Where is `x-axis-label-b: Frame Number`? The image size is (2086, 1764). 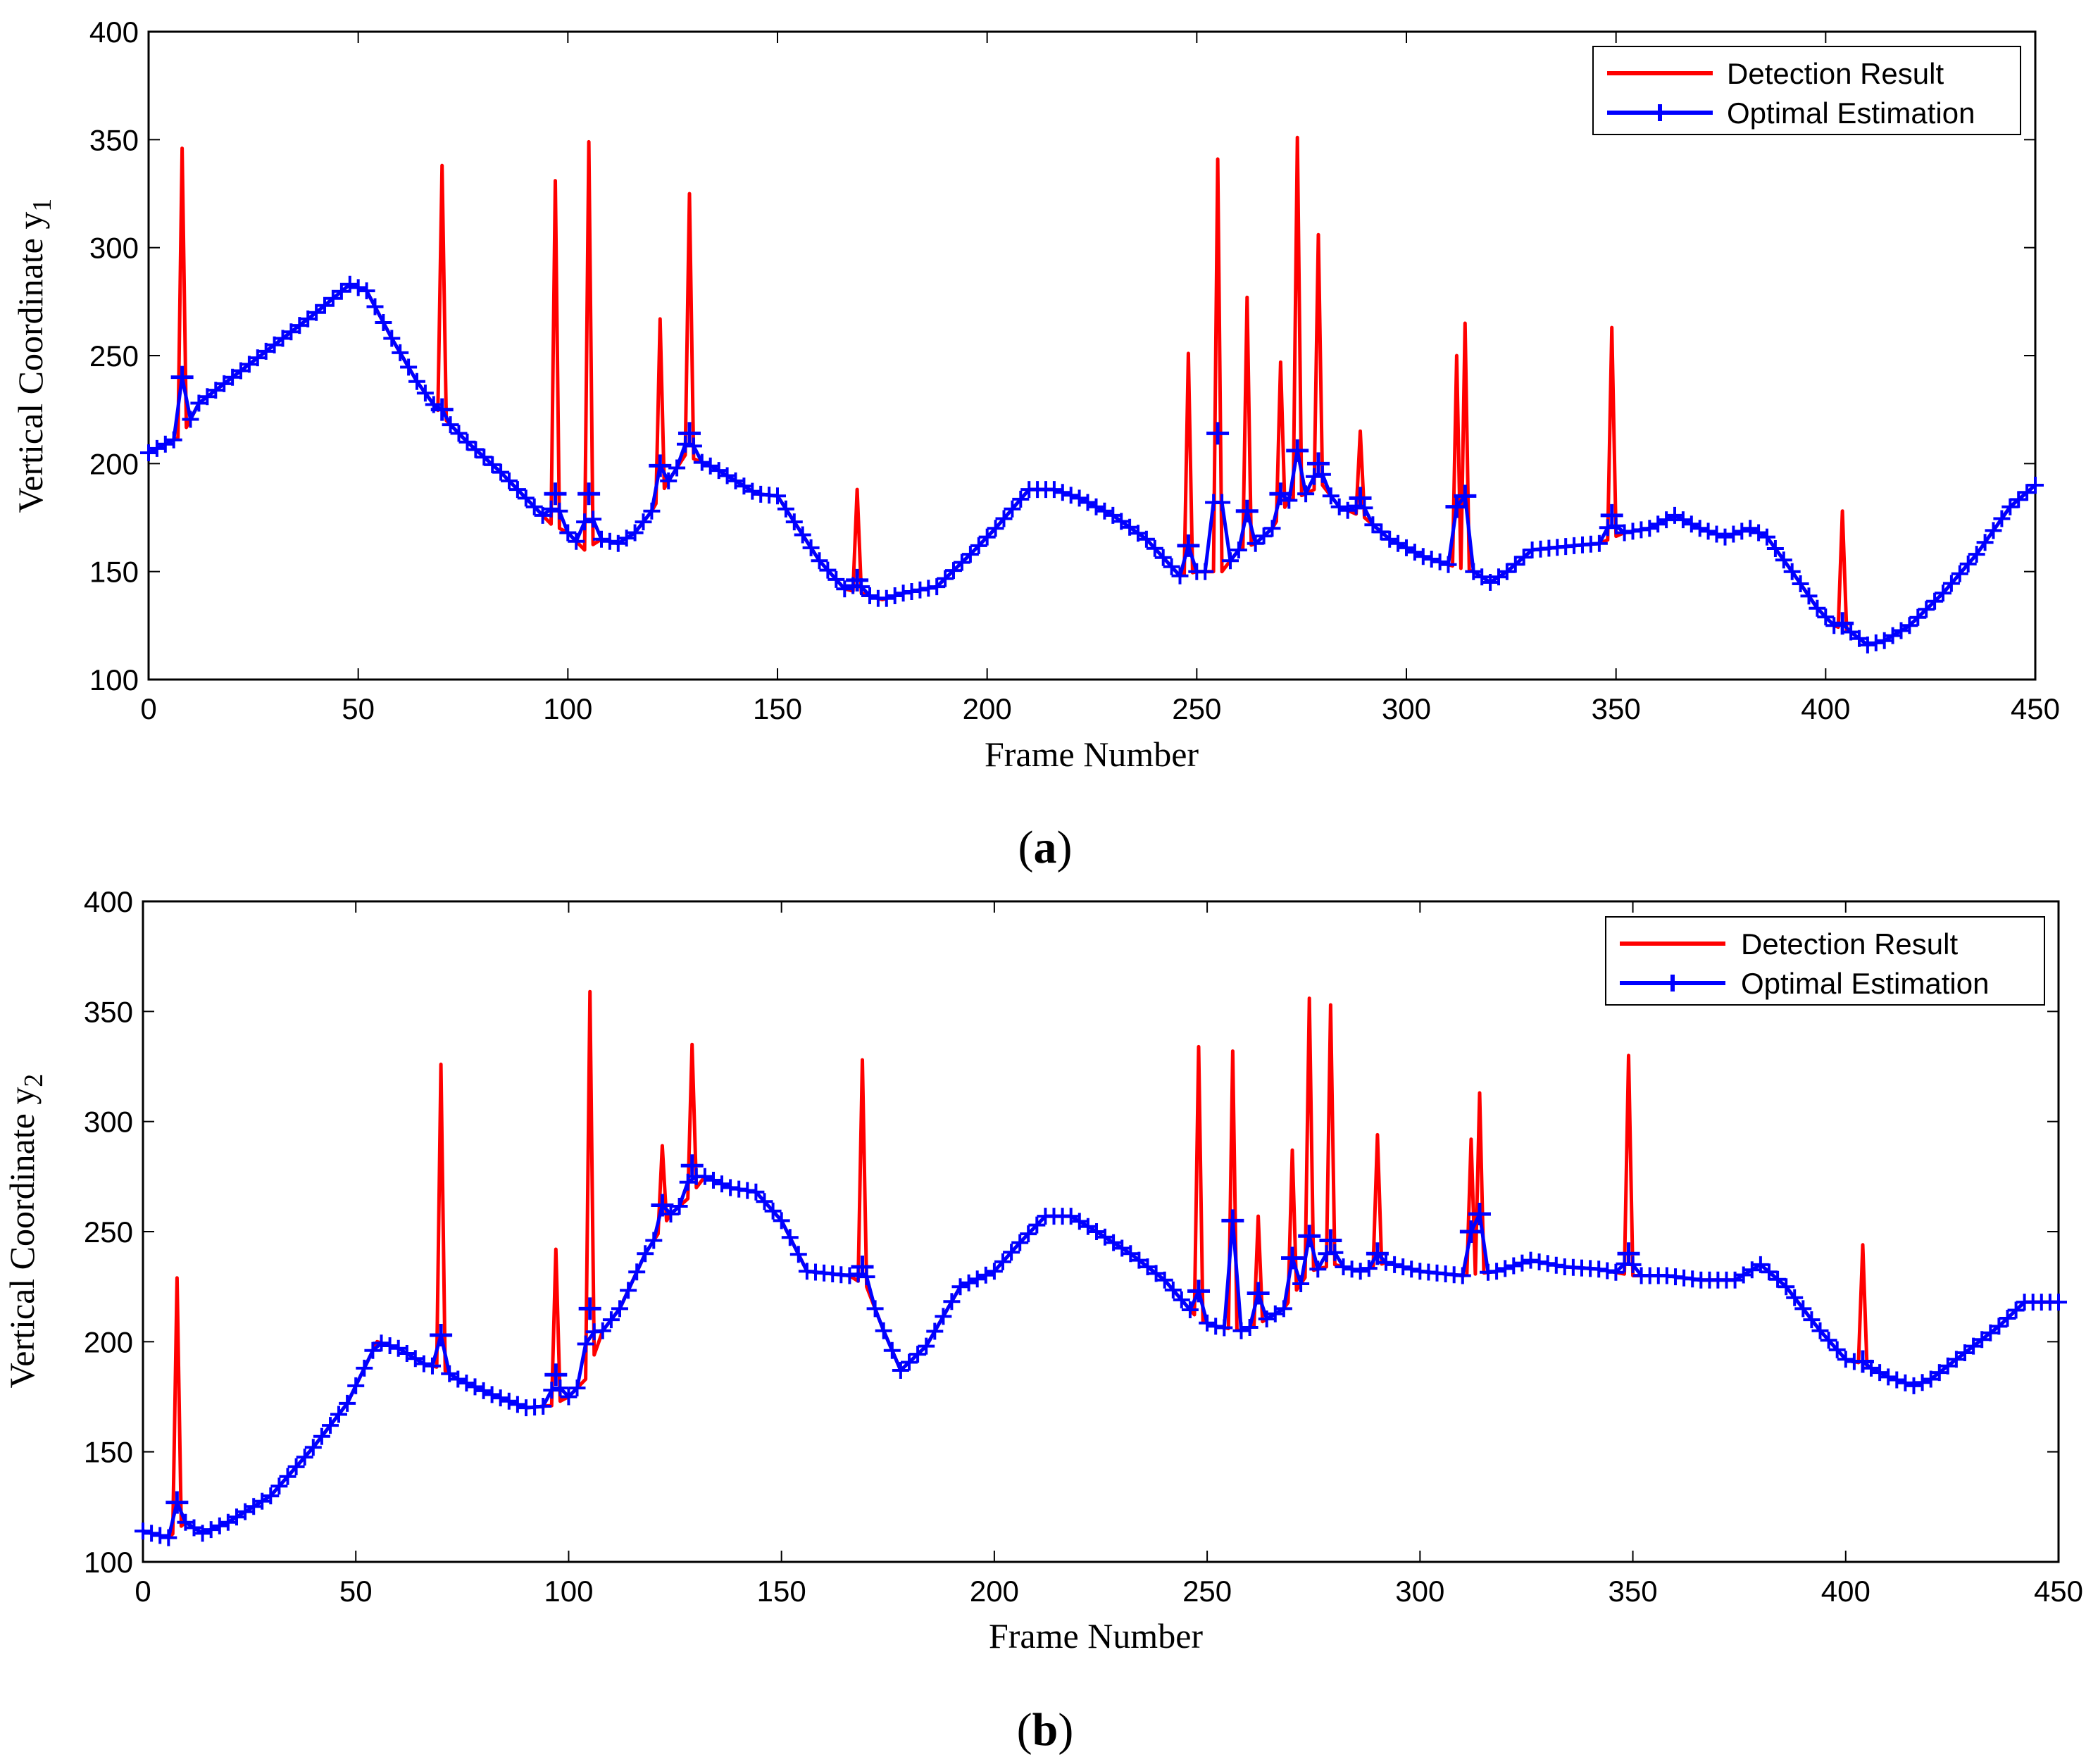 x-axis-label-b: Frame Number is located at coordinates (1096, 1636).